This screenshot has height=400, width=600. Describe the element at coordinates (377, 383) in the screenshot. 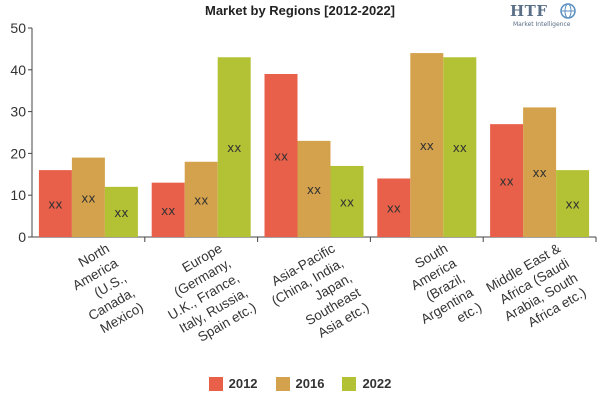

I see `legend-label: 2022` at that location.